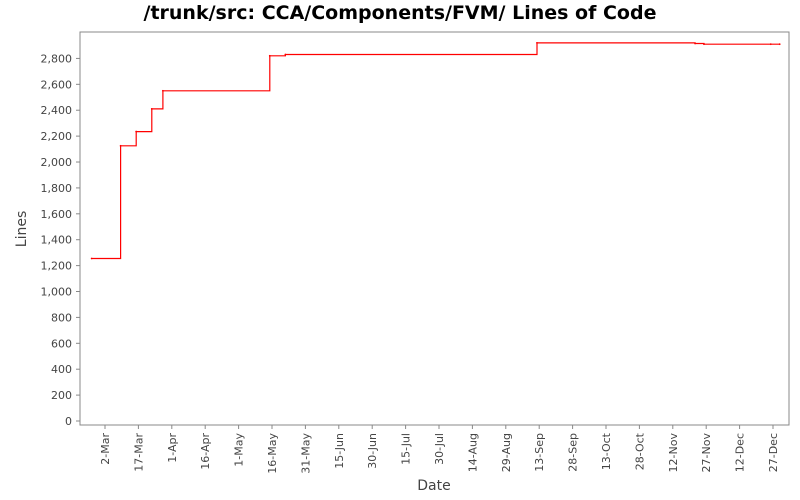 This screenshot has width=800, height=500. I want to click on x-tick-label: 1-Apr, so click(172, 448).